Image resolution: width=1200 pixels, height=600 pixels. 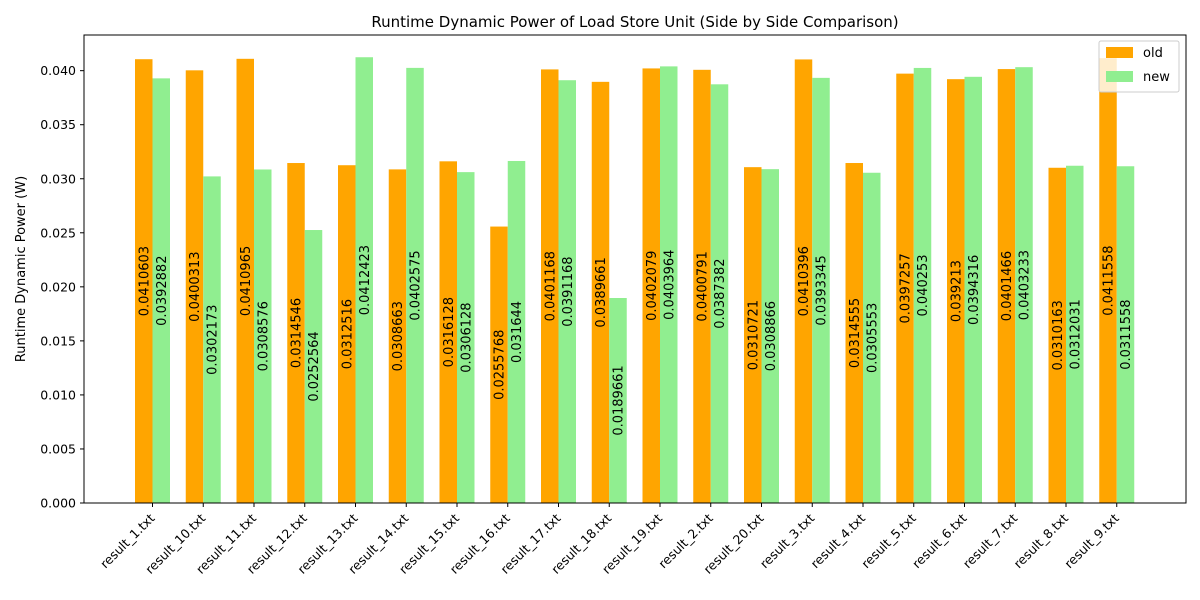 I want to click on bar-value-label-new-7: 0.031644, so click(x=517, y=332).